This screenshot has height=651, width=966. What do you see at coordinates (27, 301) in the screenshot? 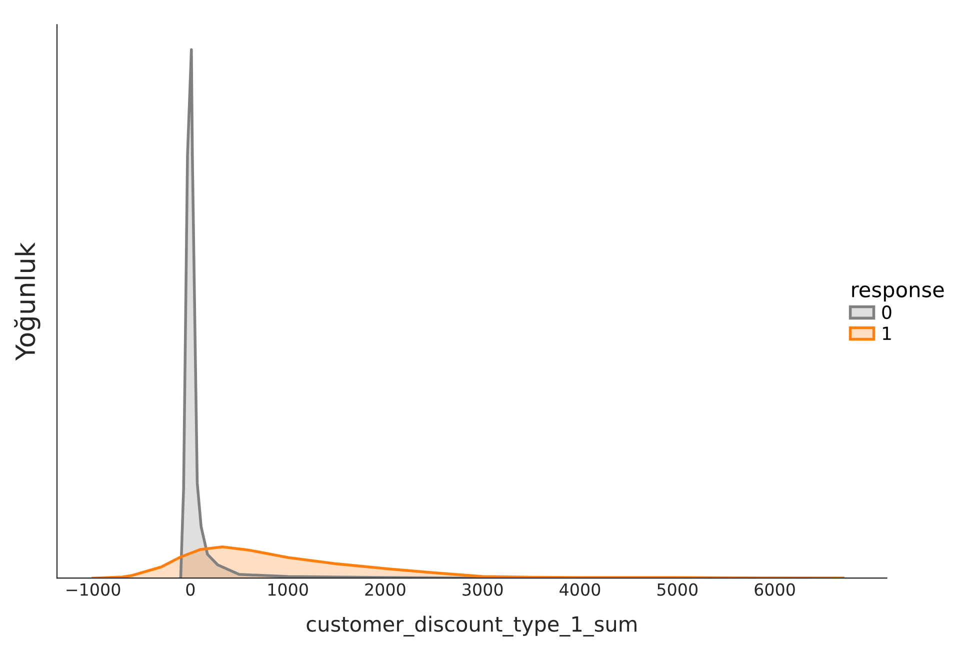
I see `y-axis-title: Yoğunluk` at bounding box center [27, 301].